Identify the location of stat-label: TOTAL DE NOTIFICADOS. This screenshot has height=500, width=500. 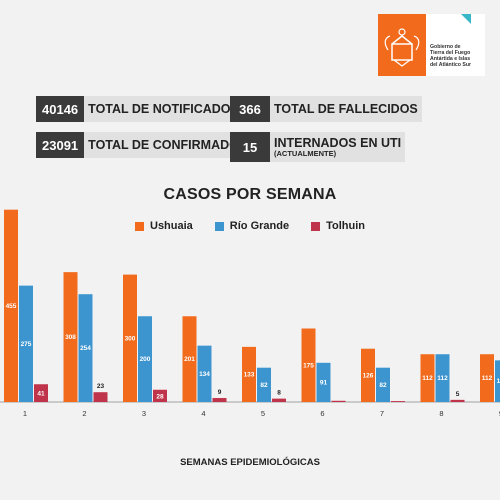
(163, 109).